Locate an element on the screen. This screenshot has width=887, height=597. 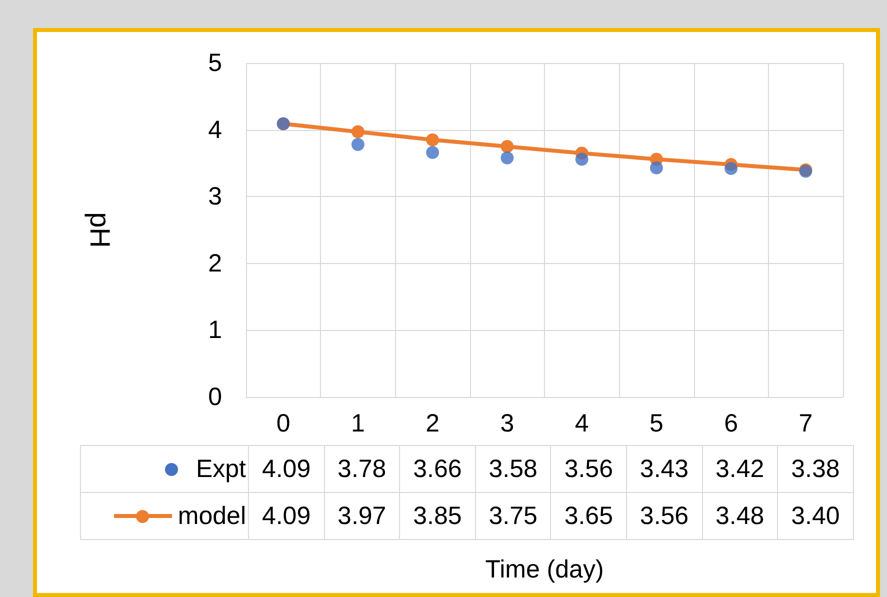
x-axis-title: Time (day) is located at coordinates (544, 570).